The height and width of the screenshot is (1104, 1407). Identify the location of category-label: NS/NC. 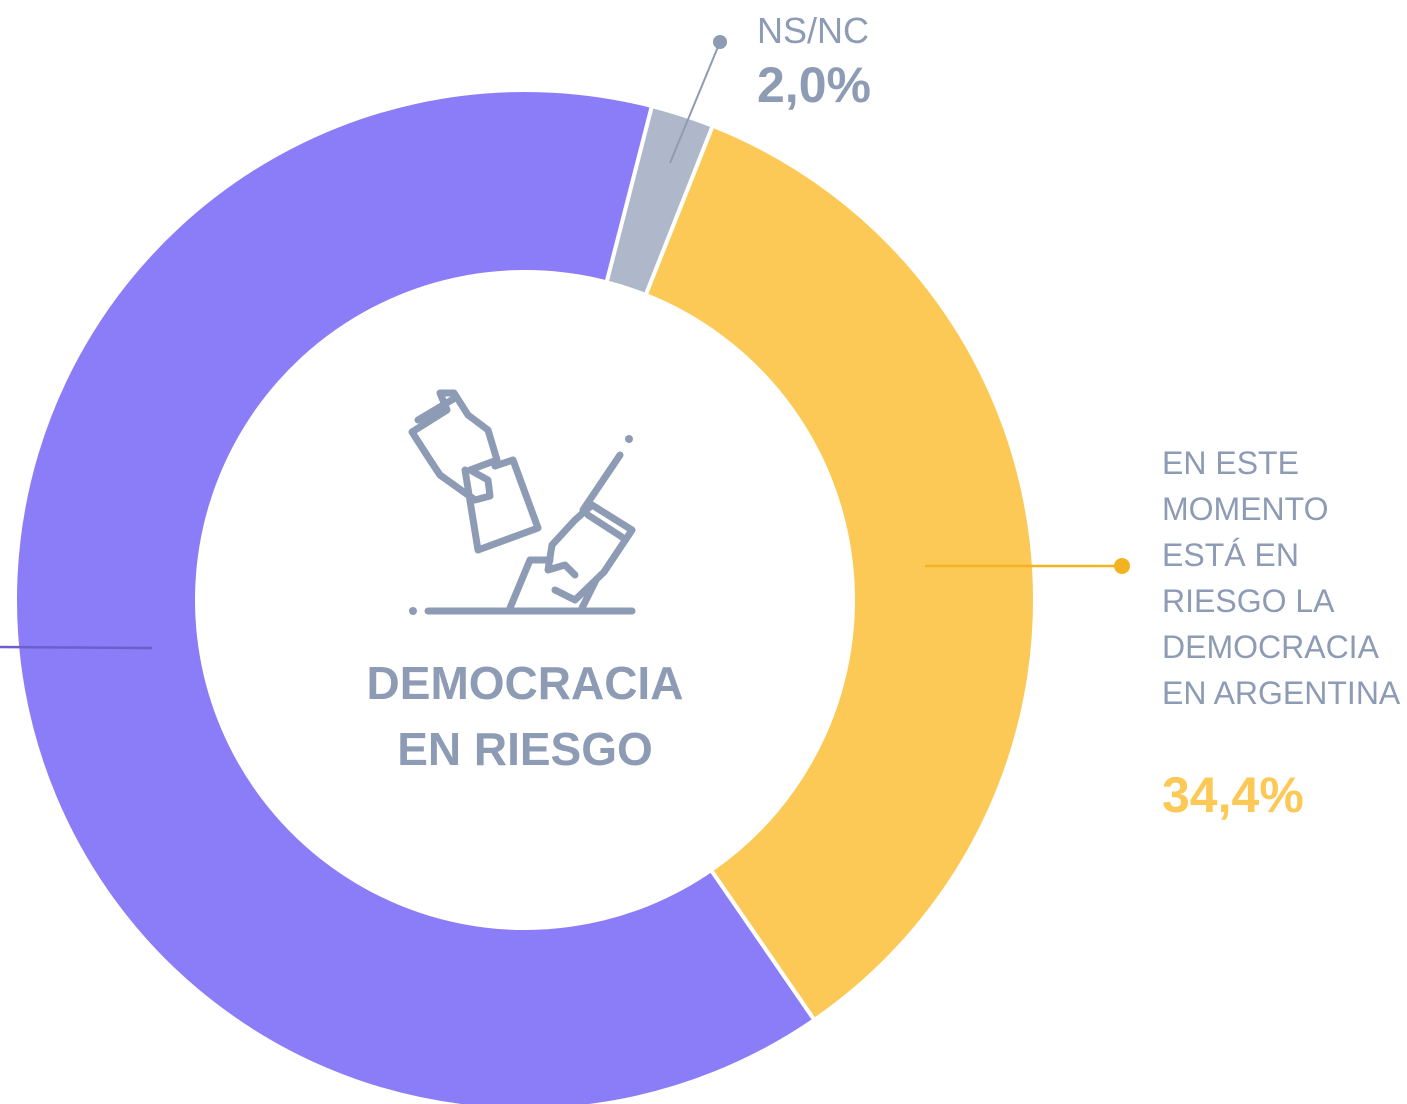
(813, 30).